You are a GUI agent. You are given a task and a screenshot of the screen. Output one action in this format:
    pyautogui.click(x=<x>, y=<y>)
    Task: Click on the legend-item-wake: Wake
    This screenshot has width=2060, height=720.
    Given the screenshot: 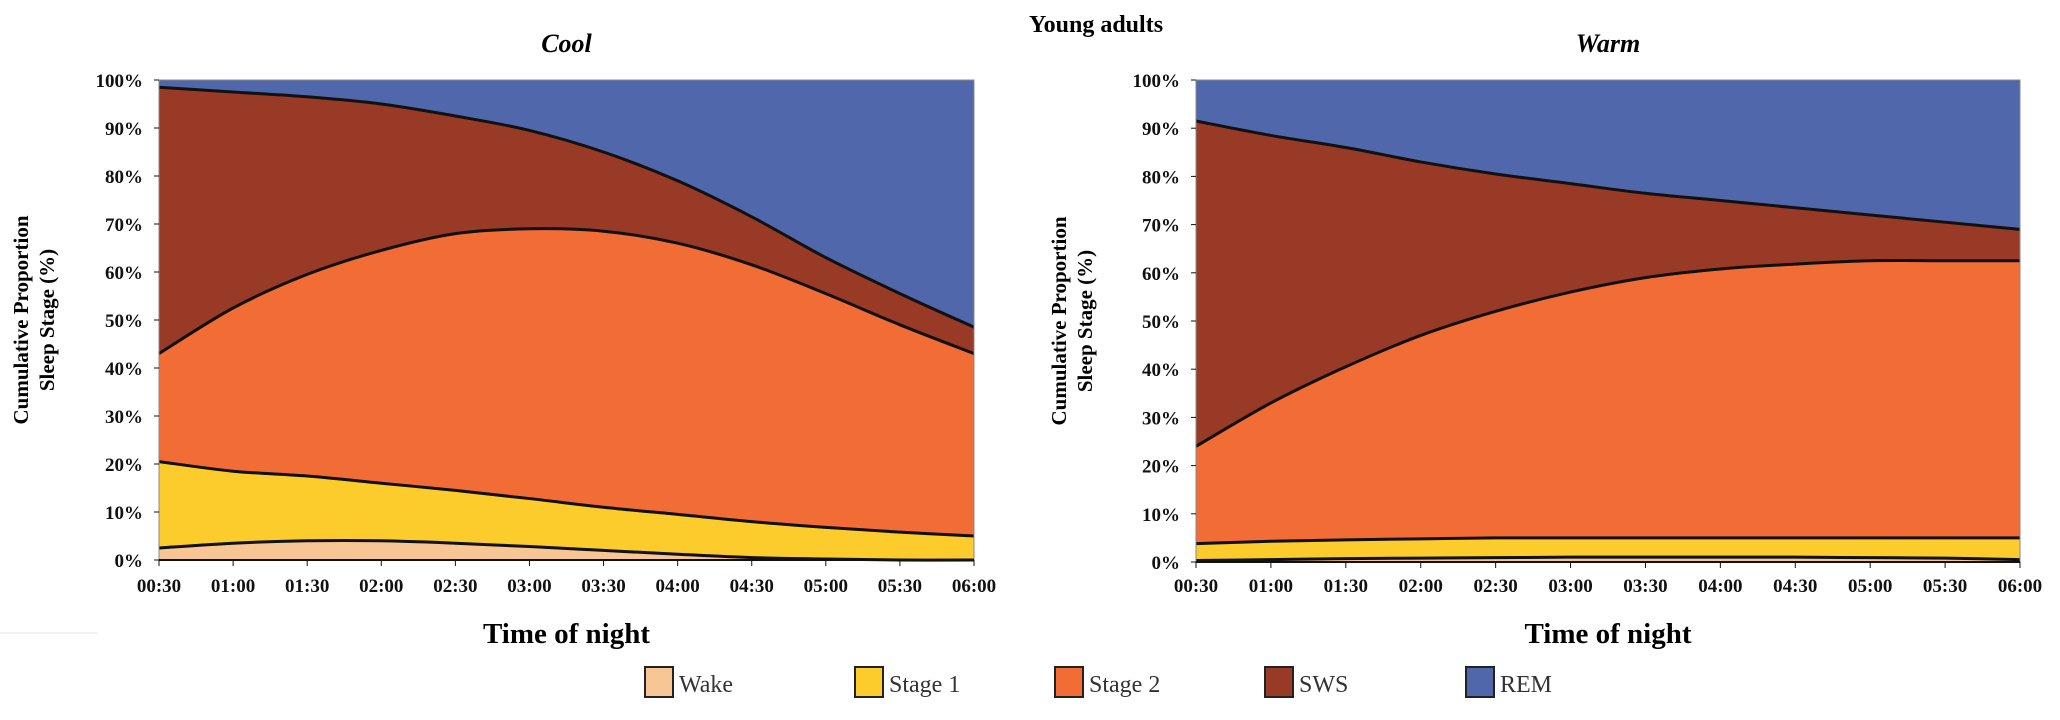 What is the action you would take?
    pyautogui.click(x=688, y=682)
    